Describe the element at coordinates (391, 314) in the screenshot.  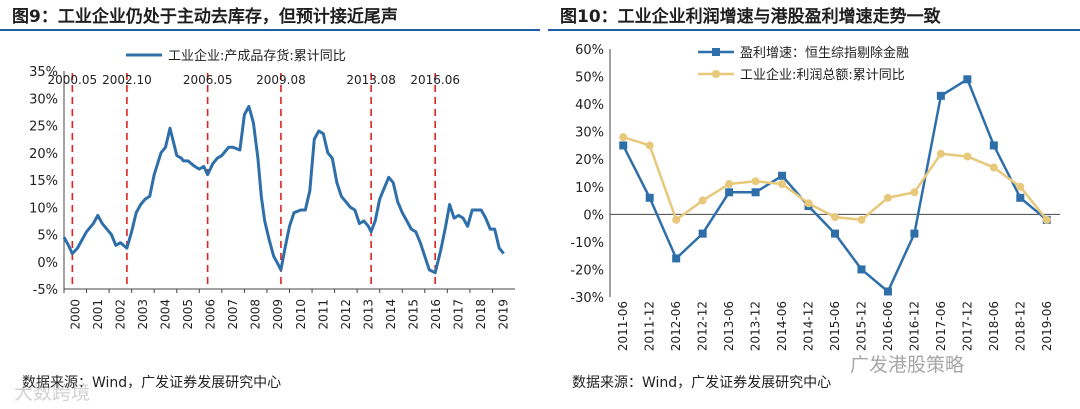
I see `x-tick-label: 2014` at that location.